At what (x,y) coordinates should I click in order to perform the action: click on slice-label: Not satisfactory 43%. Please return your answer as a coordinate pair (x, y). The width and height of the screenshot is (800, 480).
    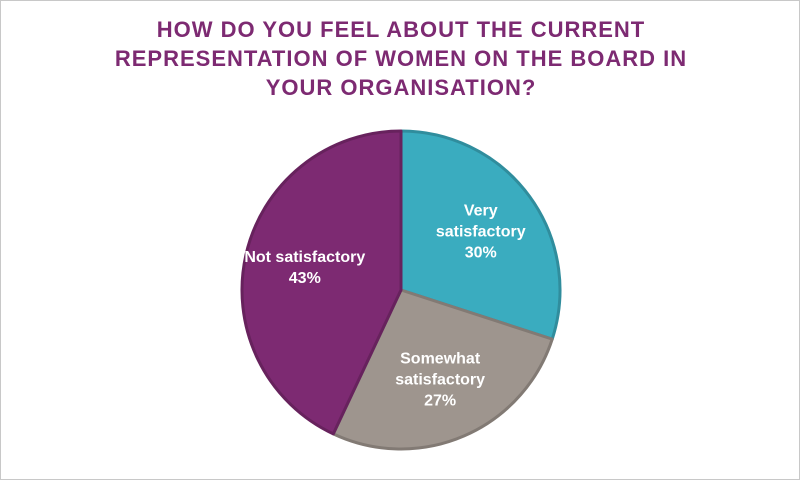
    Looking at the image, I should click on (305, 268).